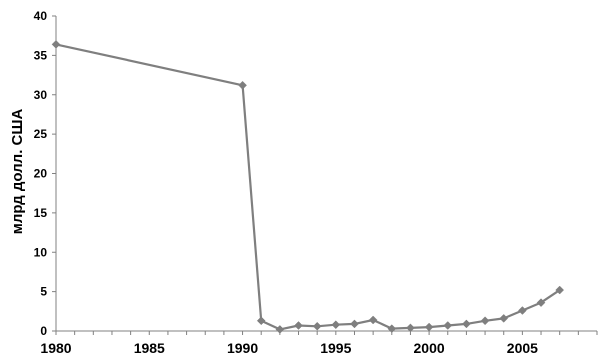 This screenshot has width=609, height=358. What do you see at coordinates (41, 252) in the screenshot?
I see `y-tick-label: 10` at bounding box center [41, 252].